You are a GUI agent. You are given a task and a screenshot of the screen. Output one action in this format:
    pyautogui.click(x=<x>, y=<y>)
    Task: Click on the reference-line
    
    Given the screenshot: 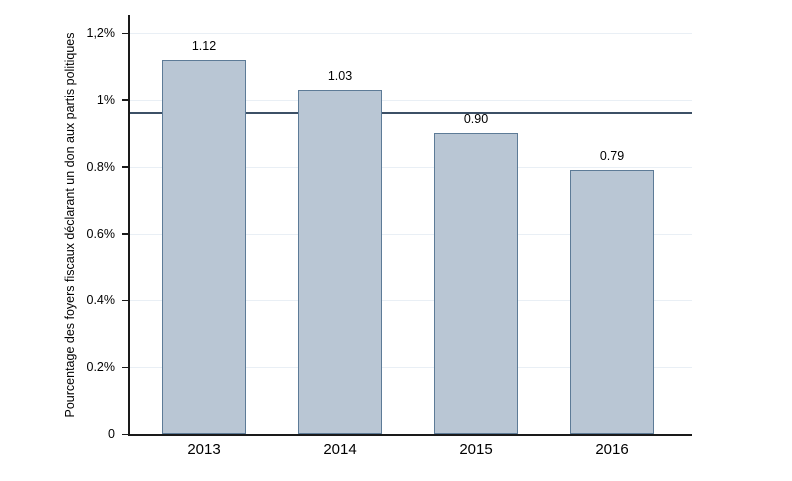 What is the action you would take?
    pyautogui.click(x=410, y=113)
    